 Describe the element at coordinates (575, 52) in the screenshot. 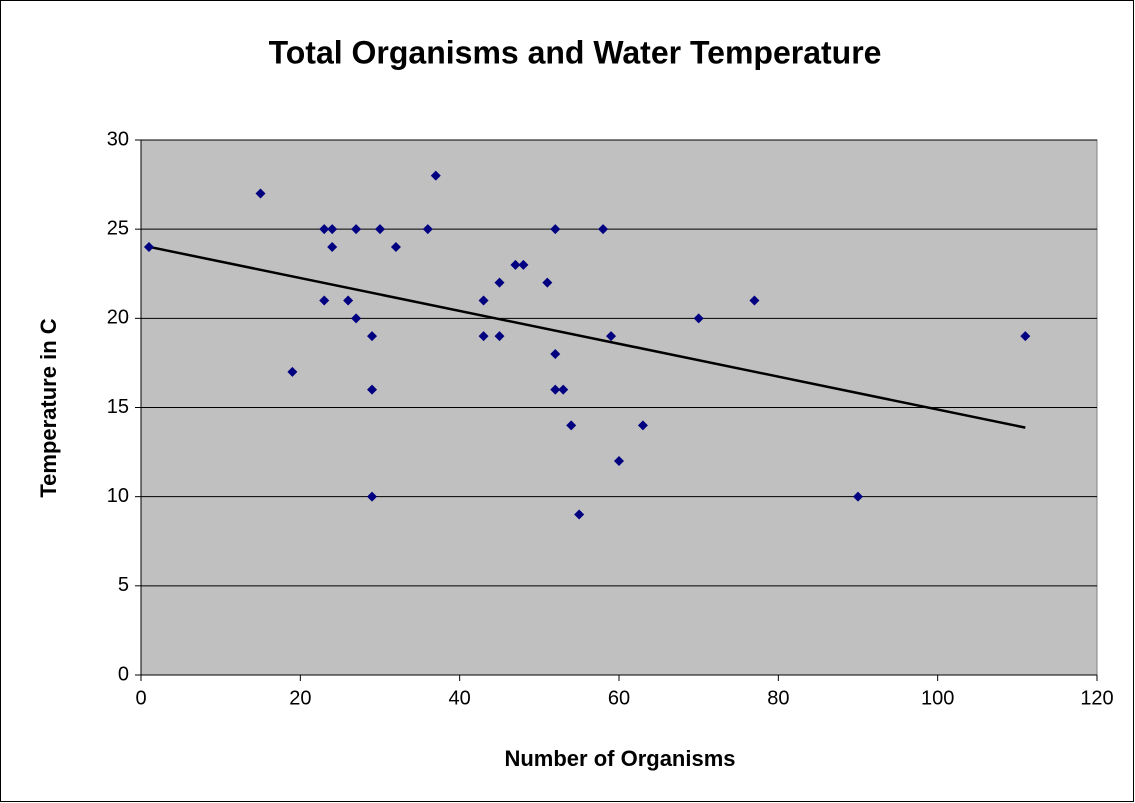

I see `chart-title: Total Organisms and Water Temperature` at that location.